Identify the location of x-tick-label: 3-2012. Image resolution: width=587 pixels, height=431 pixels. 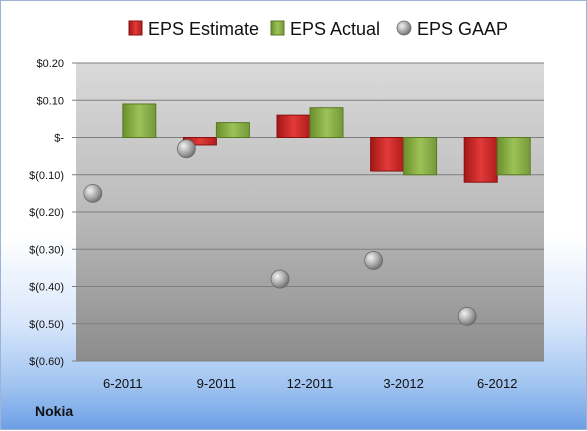
(403, 383).